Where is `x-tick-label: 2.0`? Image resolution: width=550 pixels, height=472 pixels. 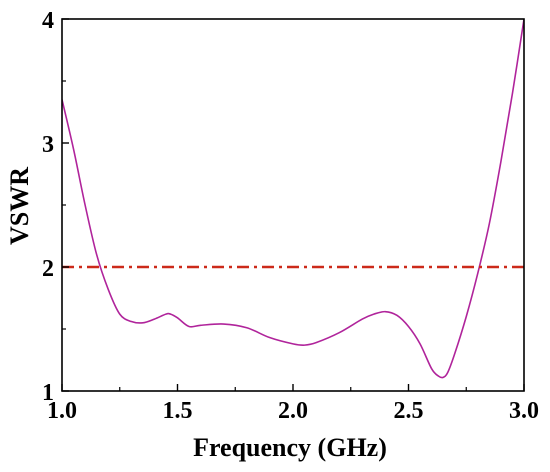 x-tick-label: 2.0 is located at coordinates (293, 411).